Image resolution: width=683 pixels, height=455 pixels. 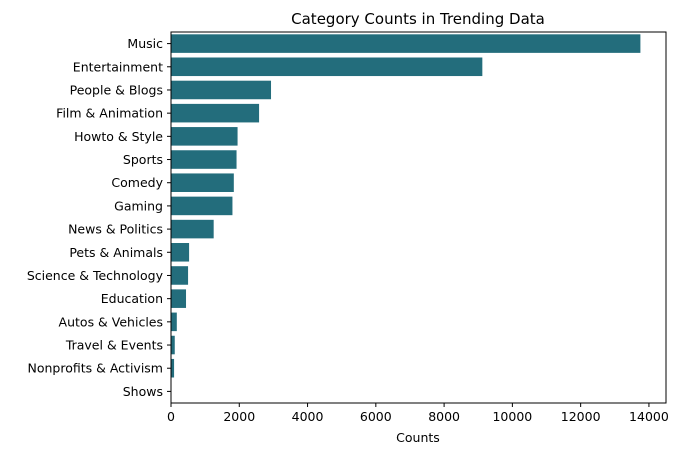 What do you see at coordinates (444, 416) in the screenshot?
I see `x-tick-label: 8000` at bounding box center [444, 416].